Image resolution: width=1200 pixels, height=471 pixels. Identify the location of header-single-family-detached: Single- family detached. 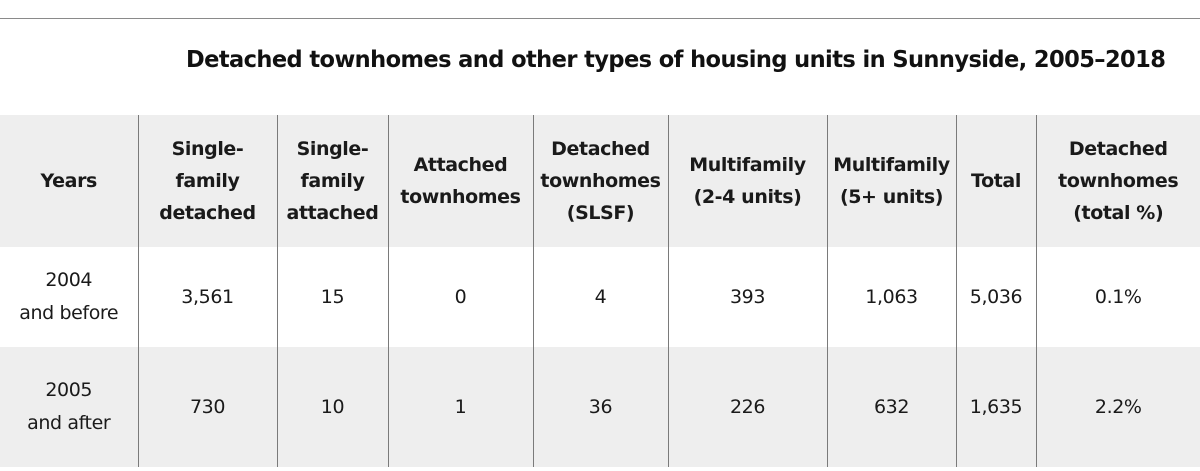
(207, 181).